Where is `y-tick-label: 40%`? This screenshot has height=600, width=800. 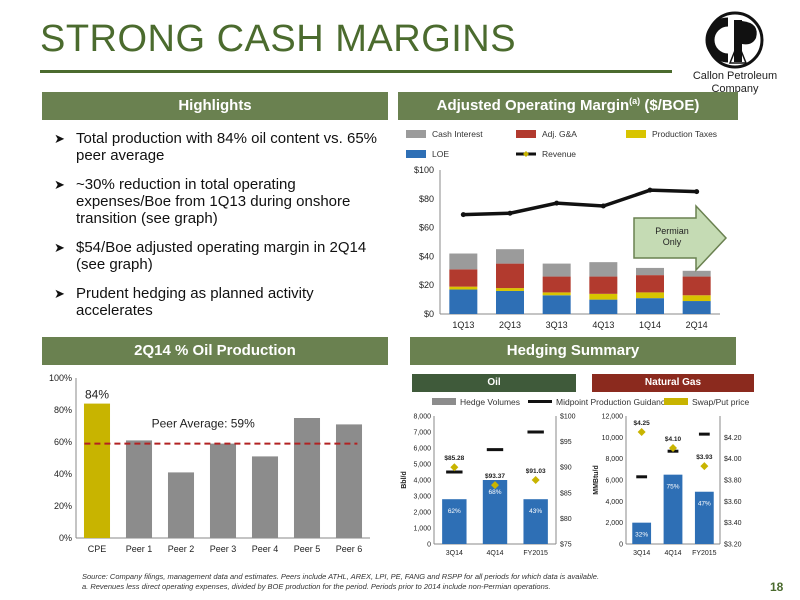 y-tick-label: 40% is located at coordinates (63, 474).